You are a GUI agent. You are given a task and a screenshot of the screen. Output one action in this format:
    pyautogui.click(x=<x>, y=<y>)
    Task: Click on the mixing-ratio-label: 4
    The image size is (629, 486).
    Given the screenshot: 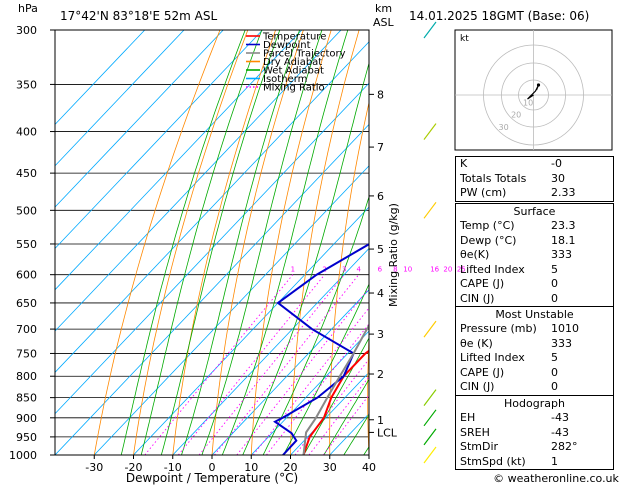 What is the action you would take?
    pyautogui.click(x=358, y=270)
    